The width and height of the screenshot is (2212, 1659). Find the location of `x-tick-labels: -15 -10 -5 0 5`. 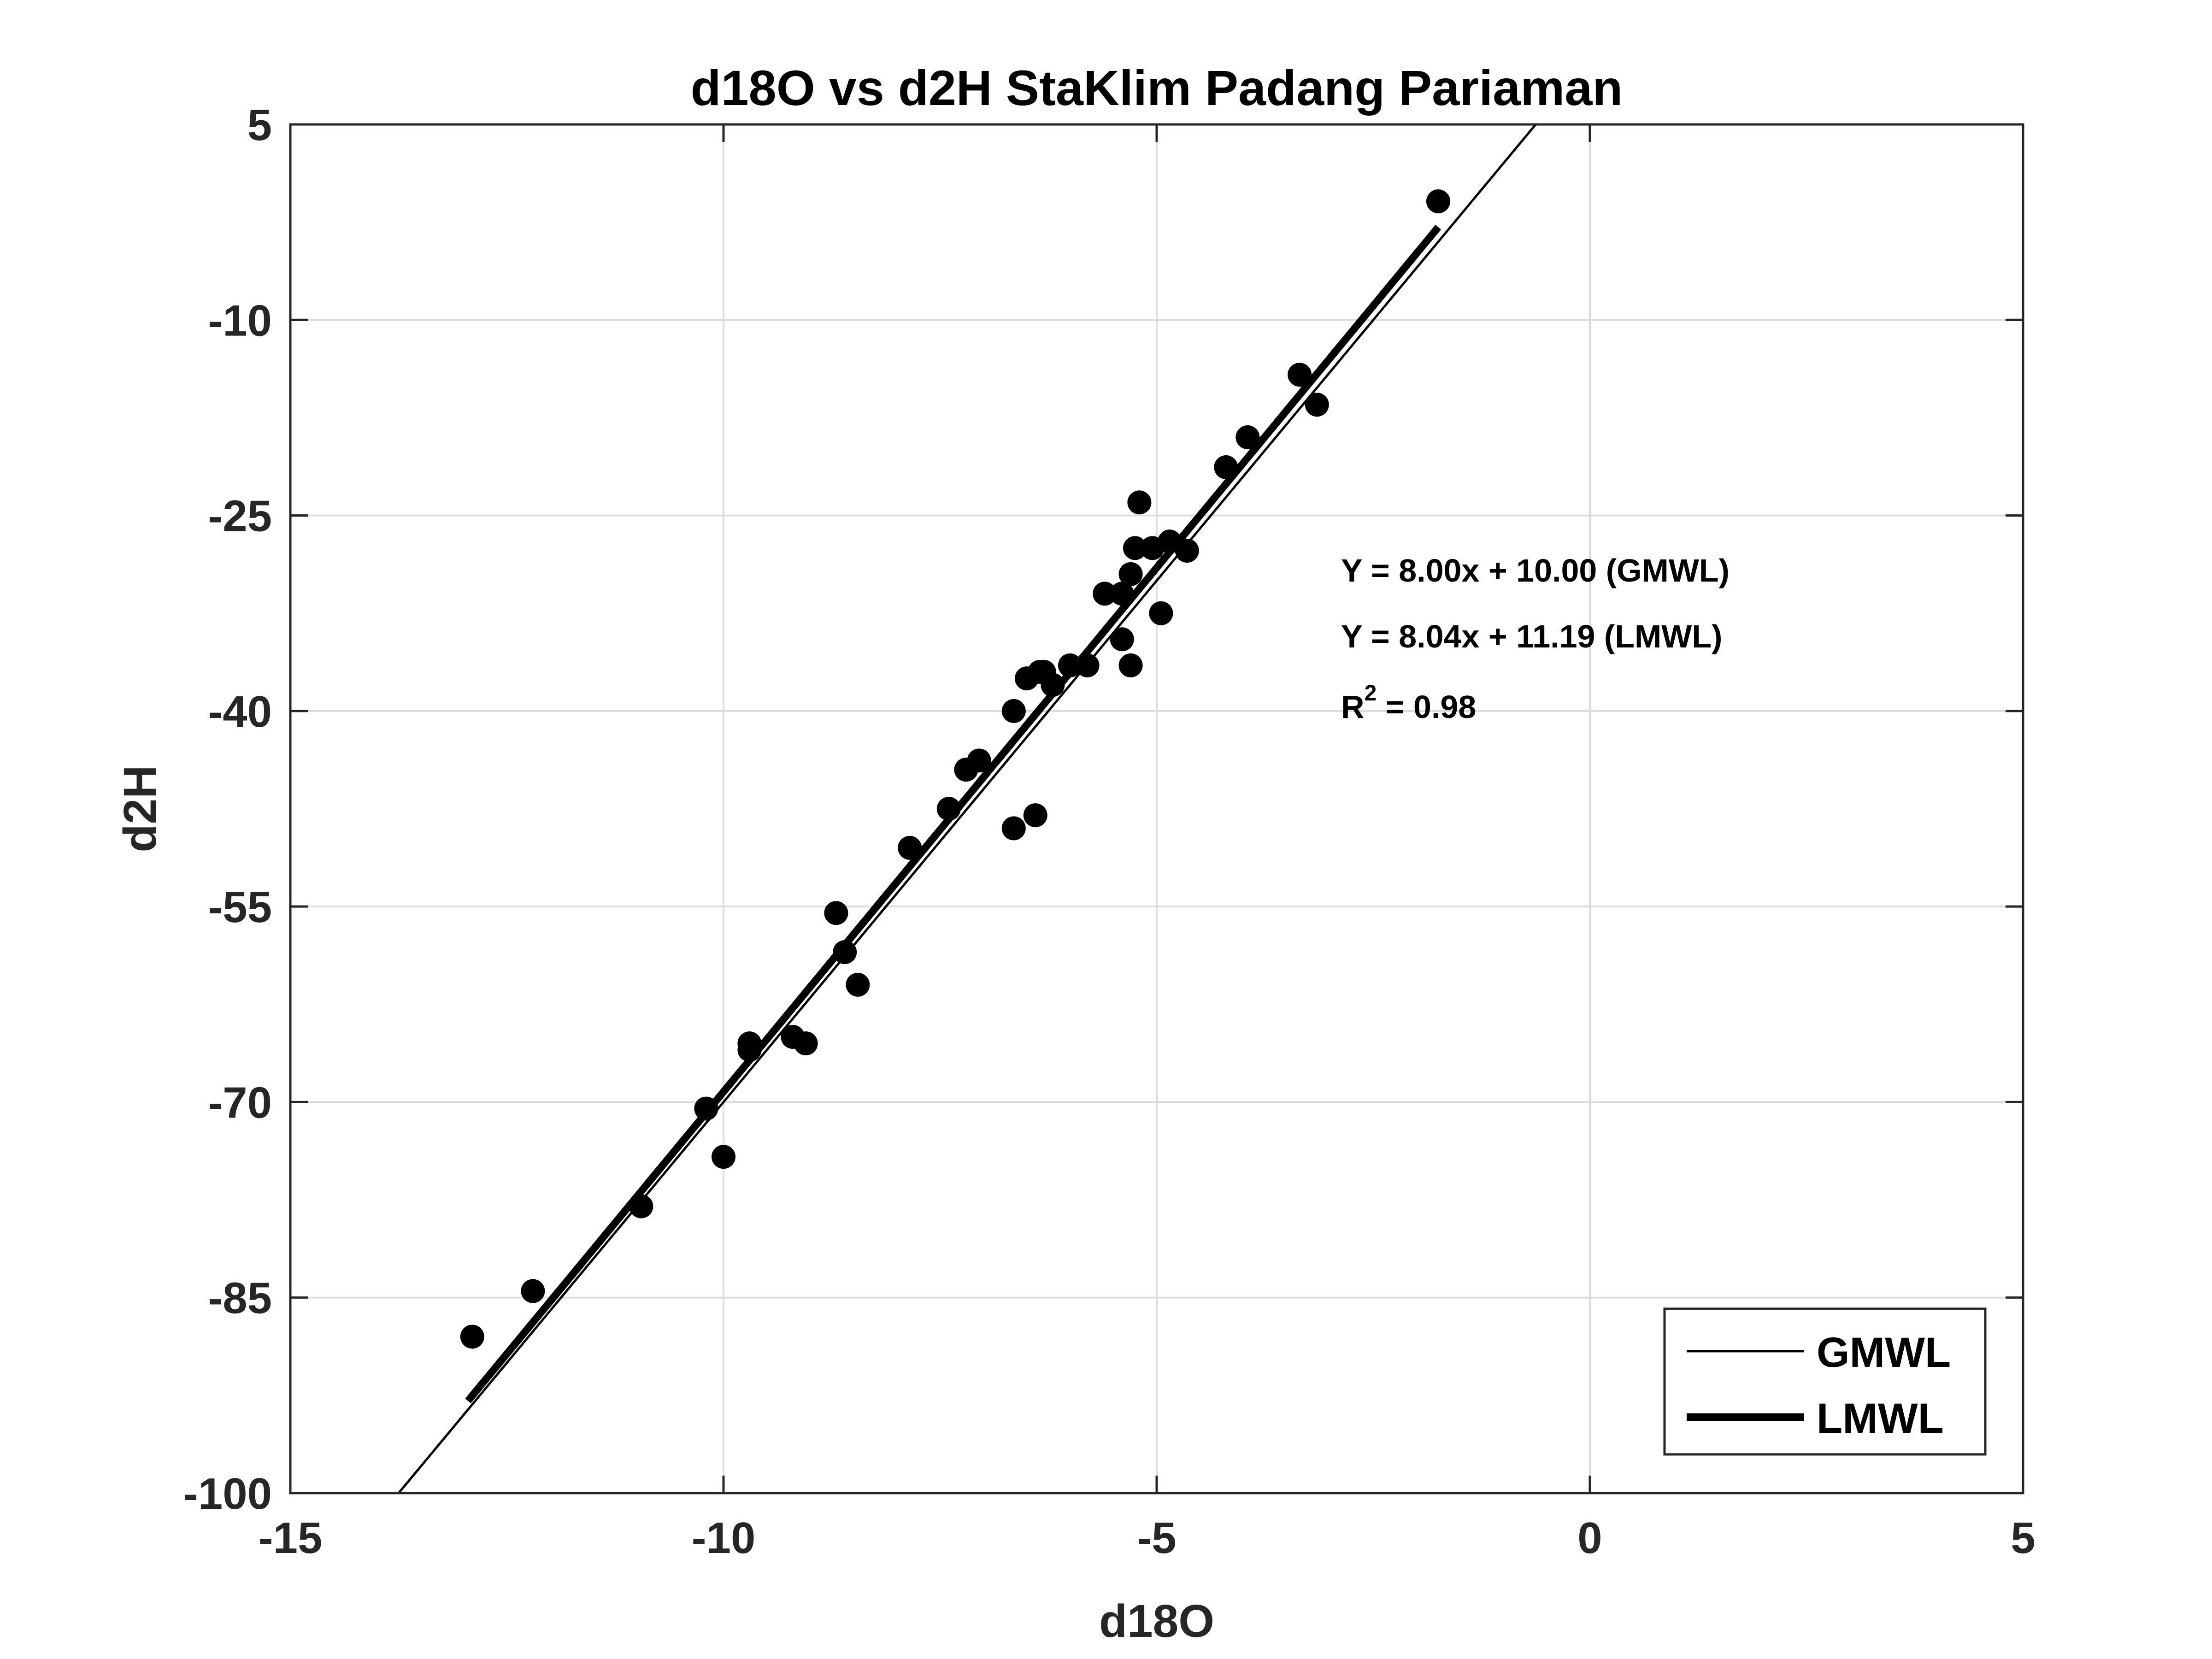

x-tick-labels: -15 -10 -5 0 5 is located at coordinates (1147, 1538).